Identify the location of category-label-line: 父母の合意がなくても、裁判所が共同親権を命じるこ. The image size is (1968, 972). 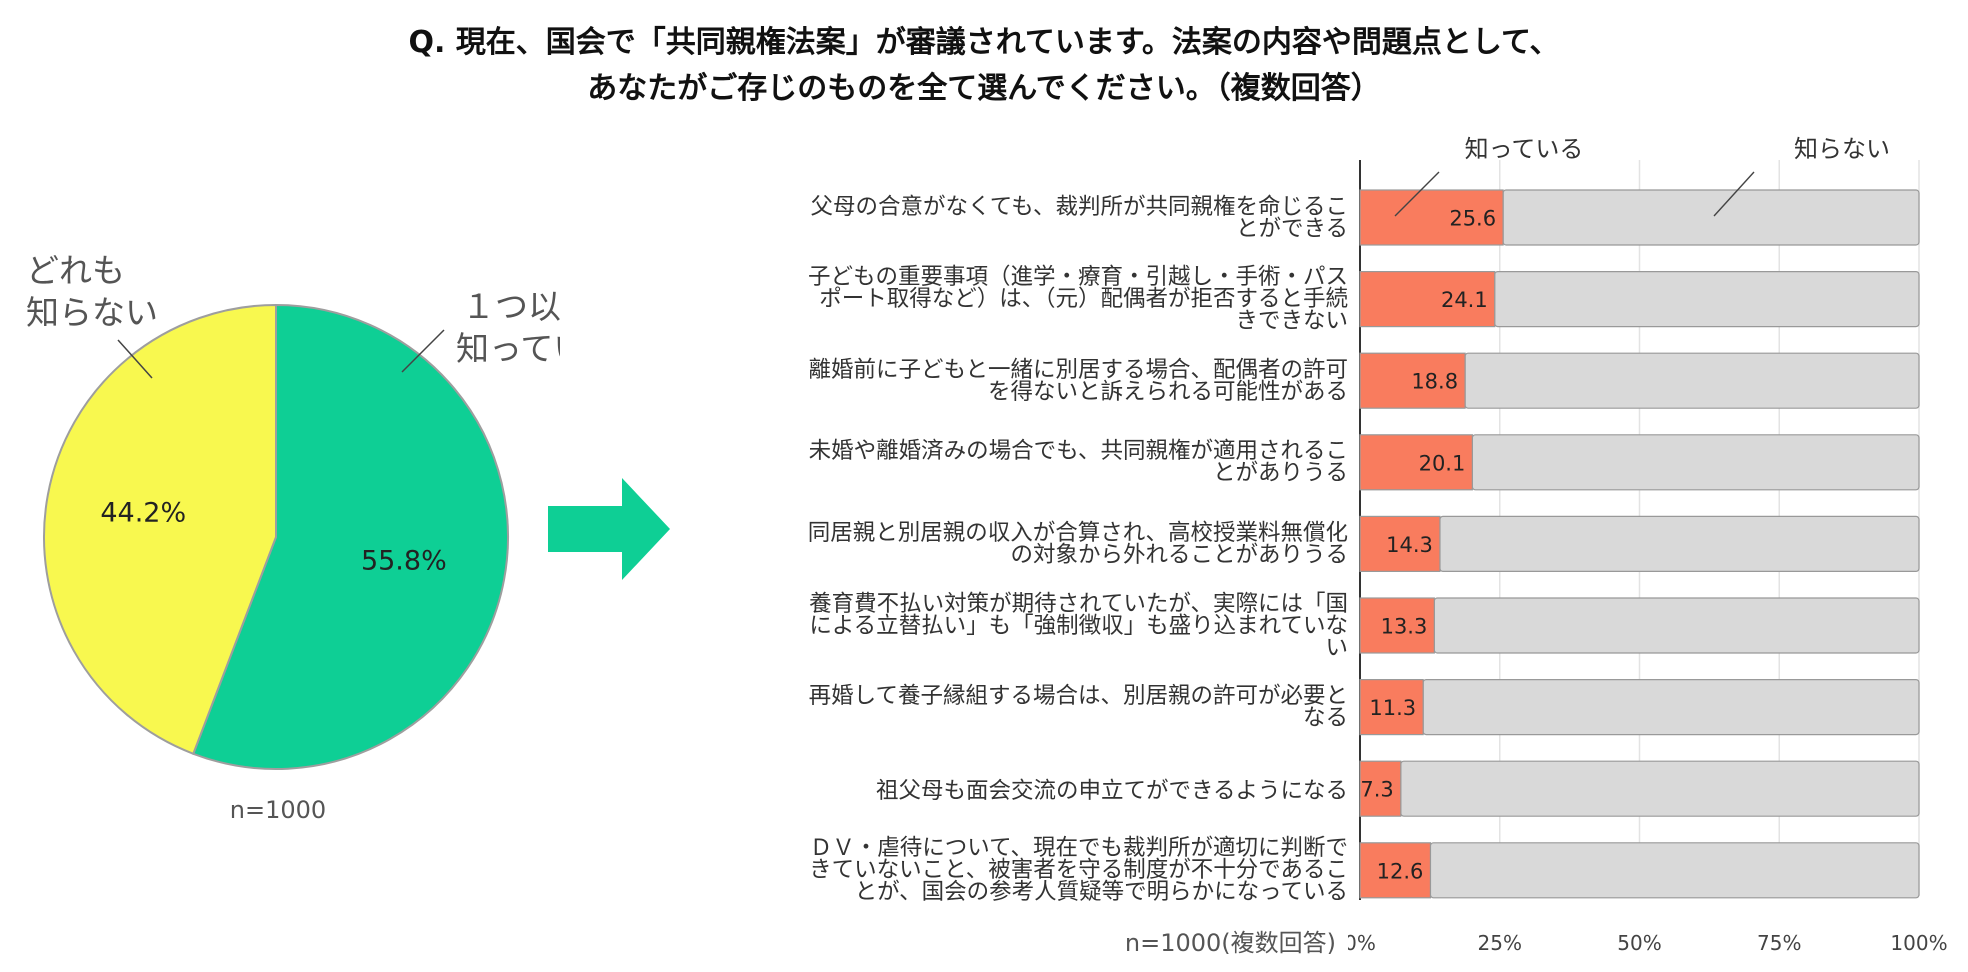
(1079, 206).